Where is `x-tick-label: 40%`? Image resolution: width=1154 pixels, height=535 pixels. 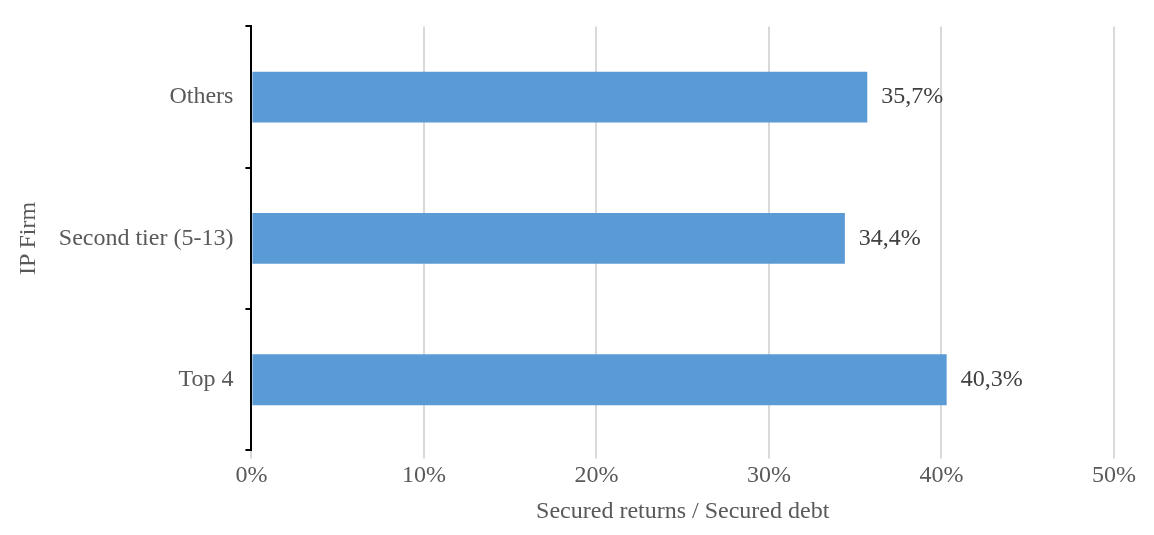 x-tick-label: 40% is located at coordinates (941, 474).